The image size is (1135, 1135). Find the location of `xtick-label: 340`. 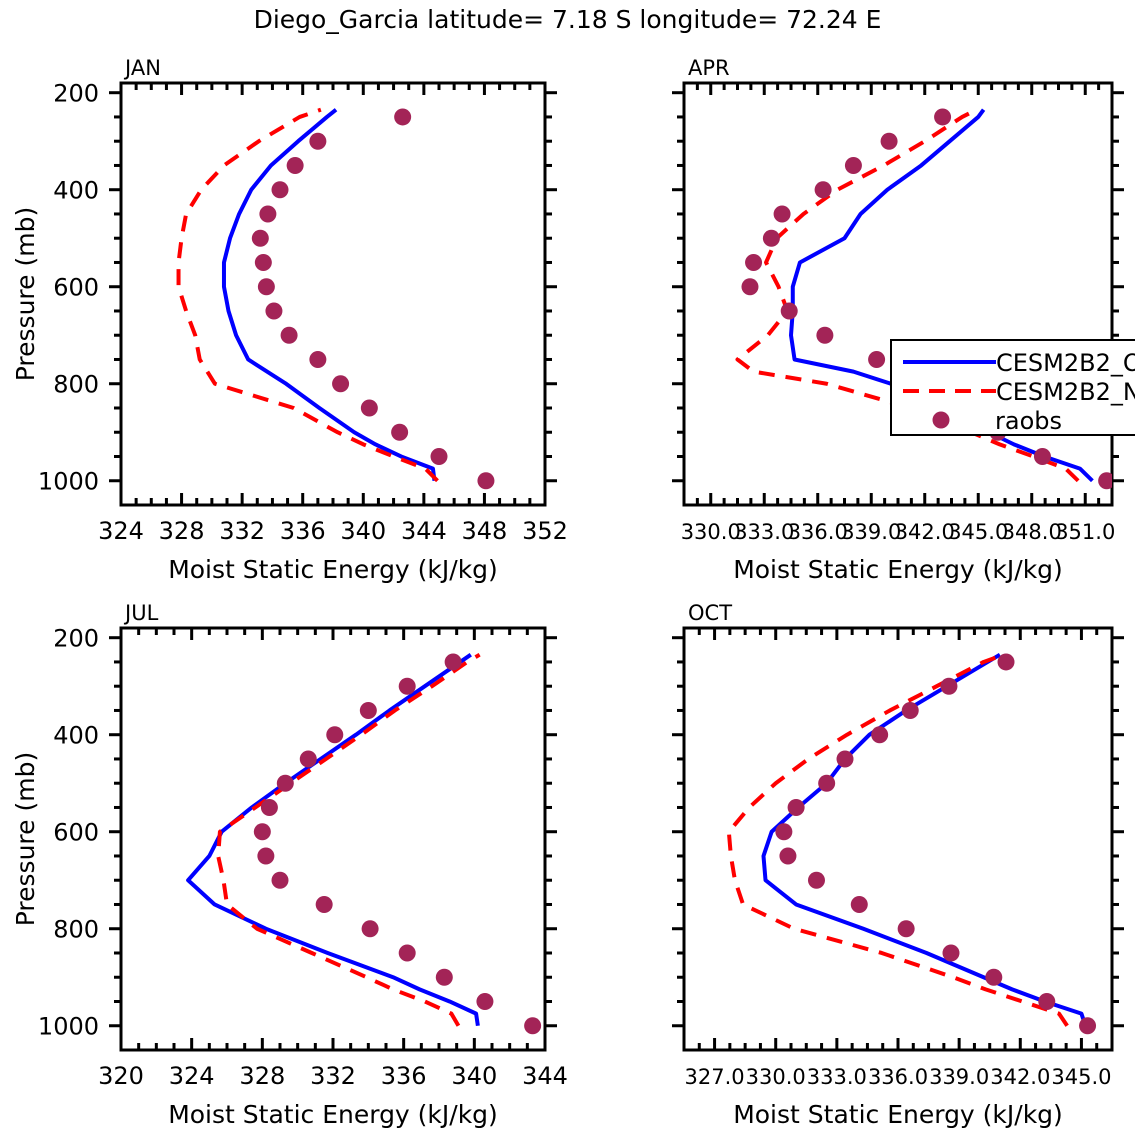

xtick-label: 340 is located at coordinates (474, 1076).